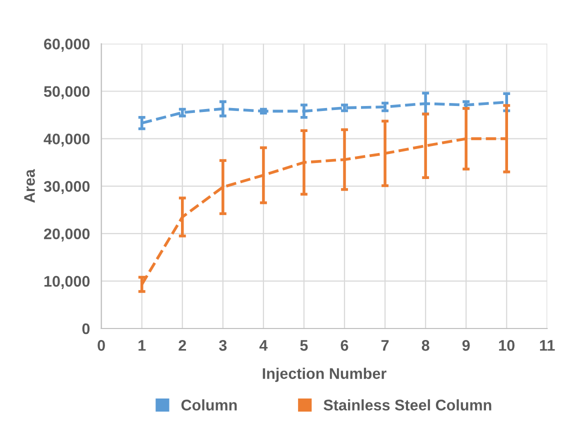  What do you see at coordinates (182, 345) in the screenshot?
I see `x-tick-label: 2` at bounding box center [182, 345].